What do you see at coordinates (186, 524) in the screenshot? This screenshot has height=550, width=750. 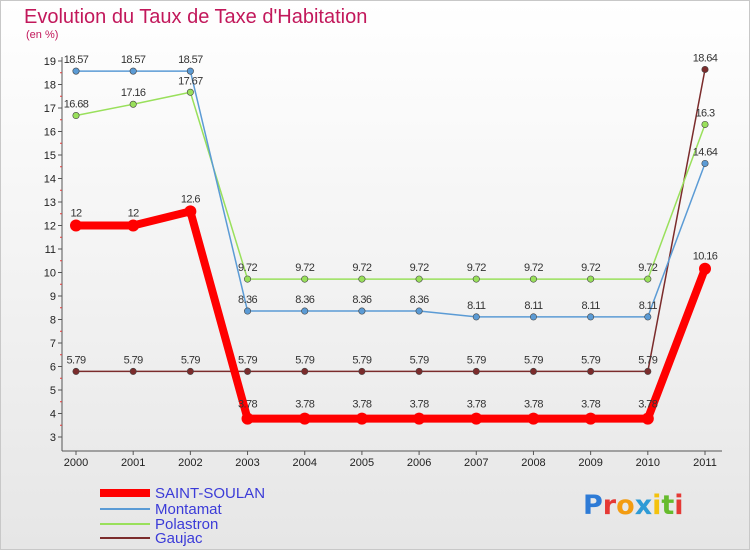 I see `legend-label: Polastron` at bounding box center [186, 524].